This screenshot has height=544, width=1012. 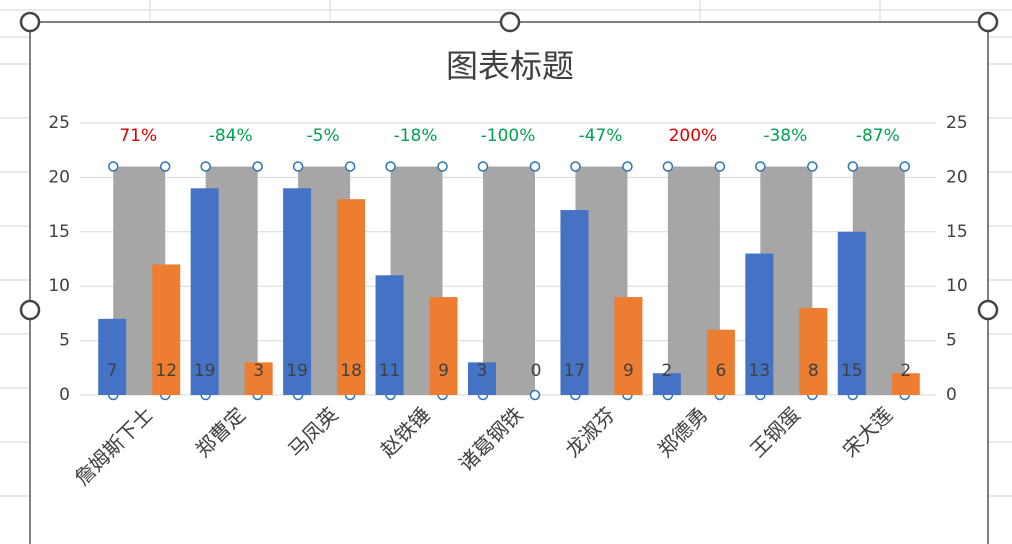 What do you see at coordinates (785, 136) in the screenshot?
I see `annotation: -38%` at bounding box center [785, 136].